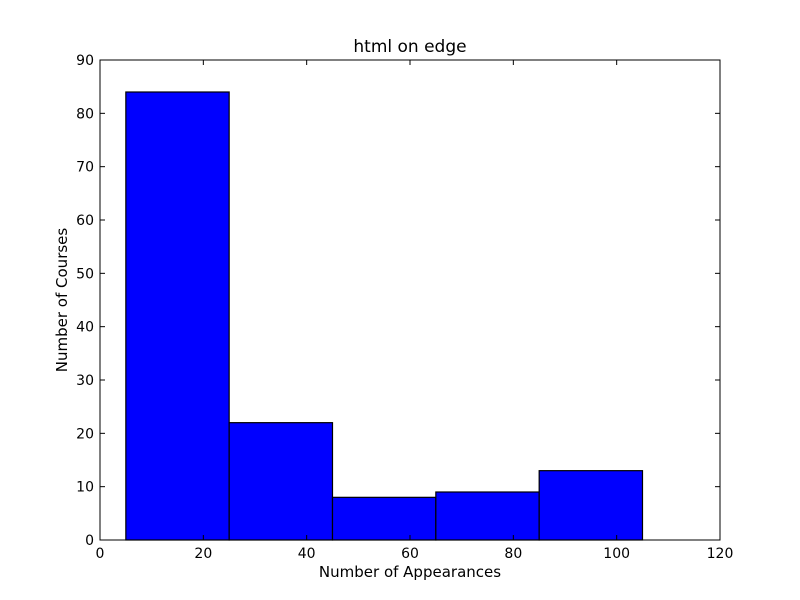 The height and width of the screenshot is (600, 800). I want to click on x-tick-label: 20, so click(203, 554).